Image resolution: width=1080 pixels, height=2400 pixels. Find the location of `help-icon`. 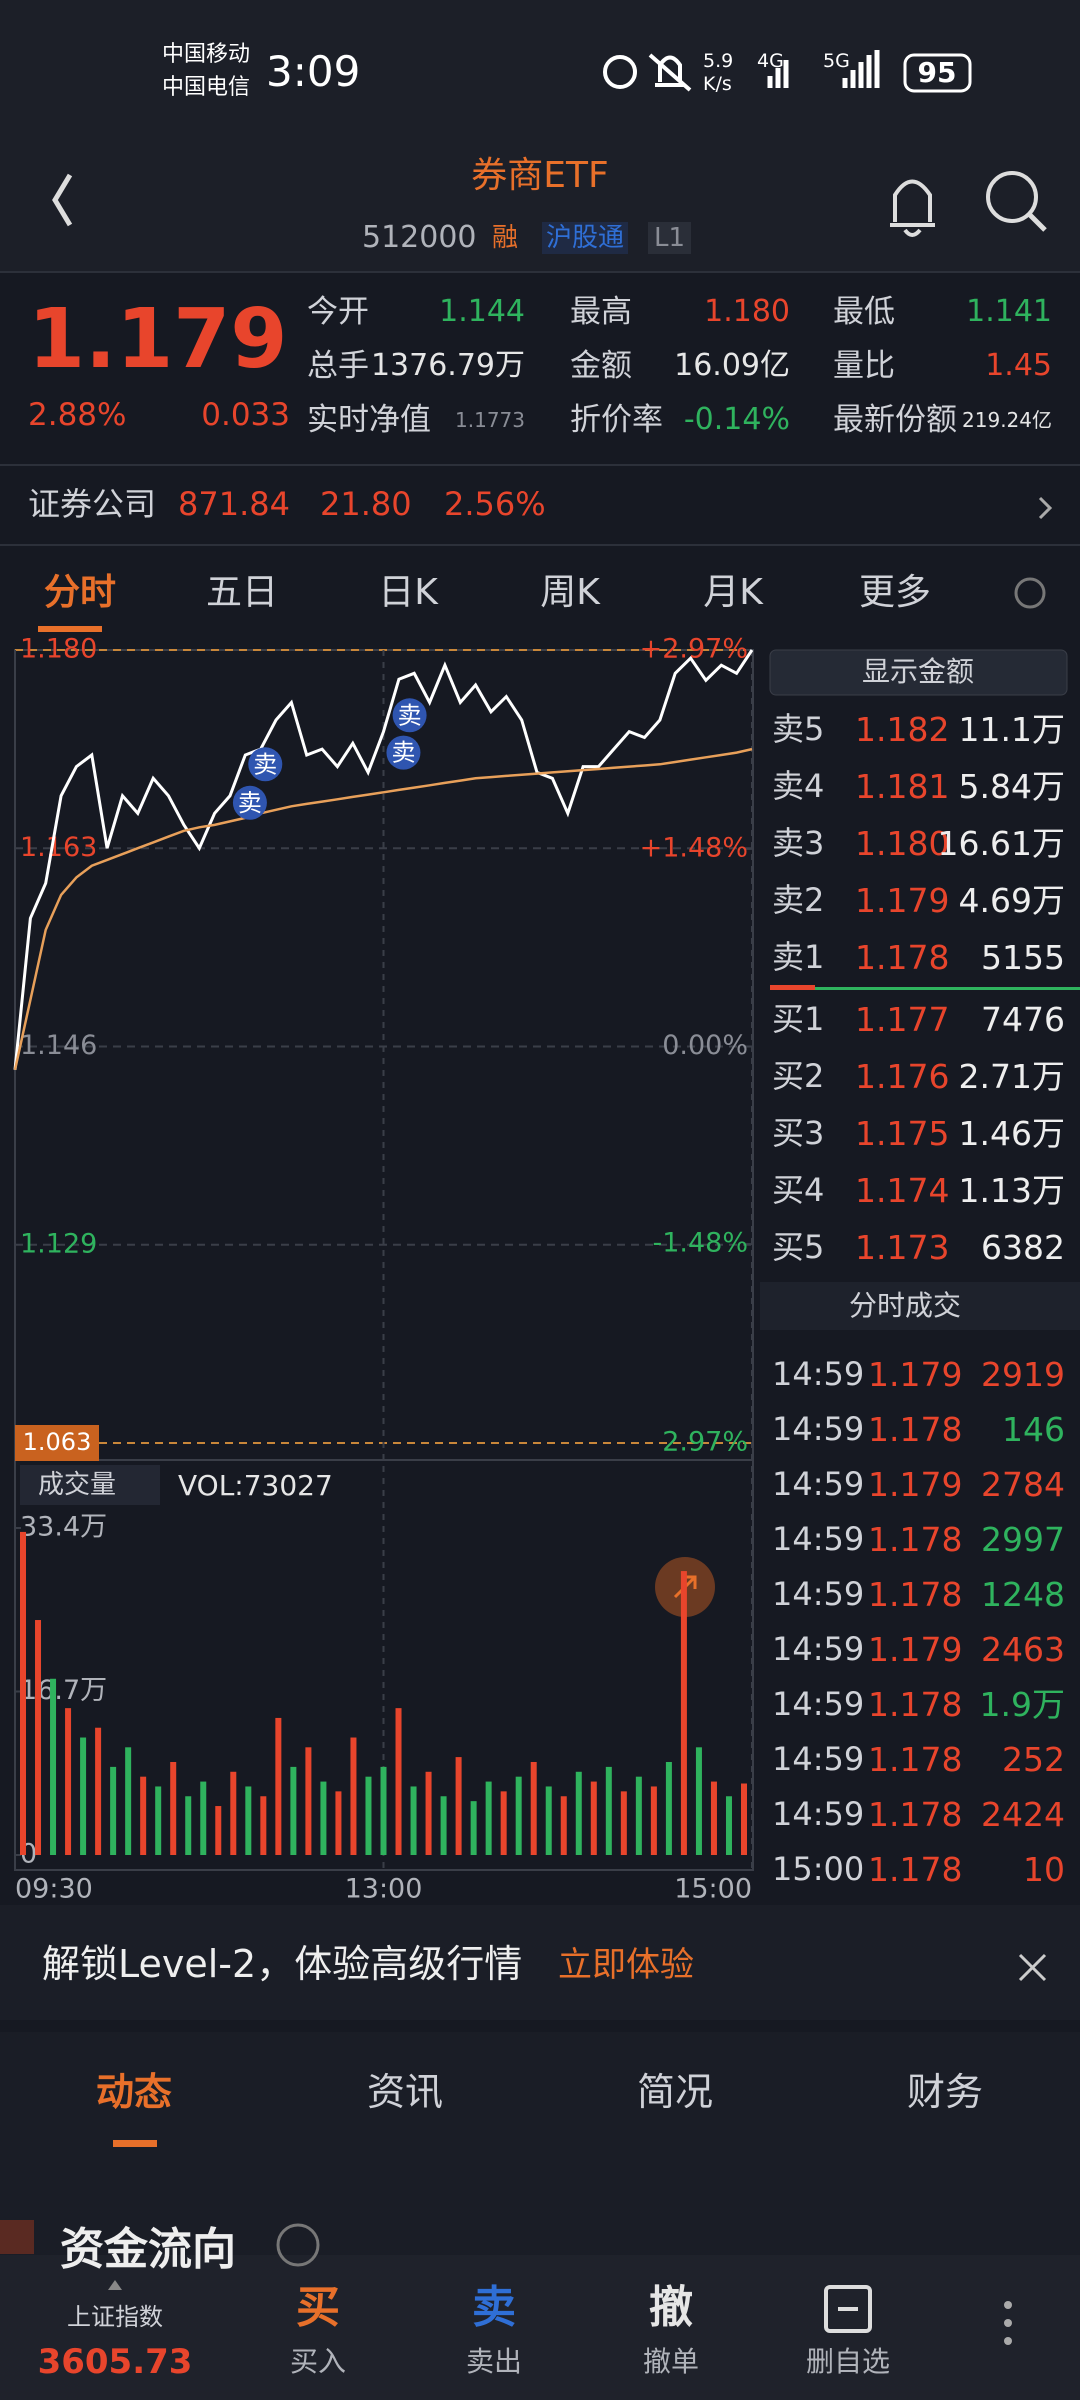

help-icon is located at coordinates (298, 2245).